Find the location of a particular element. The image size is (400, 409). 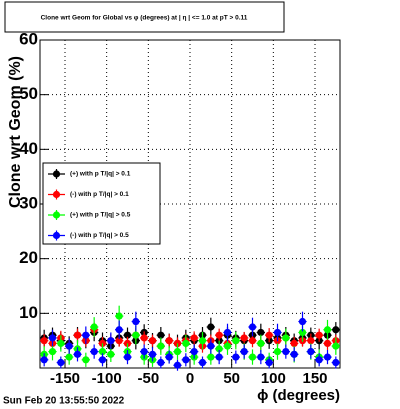

y-tick-label: 30 is located at coordinates (28, 202).